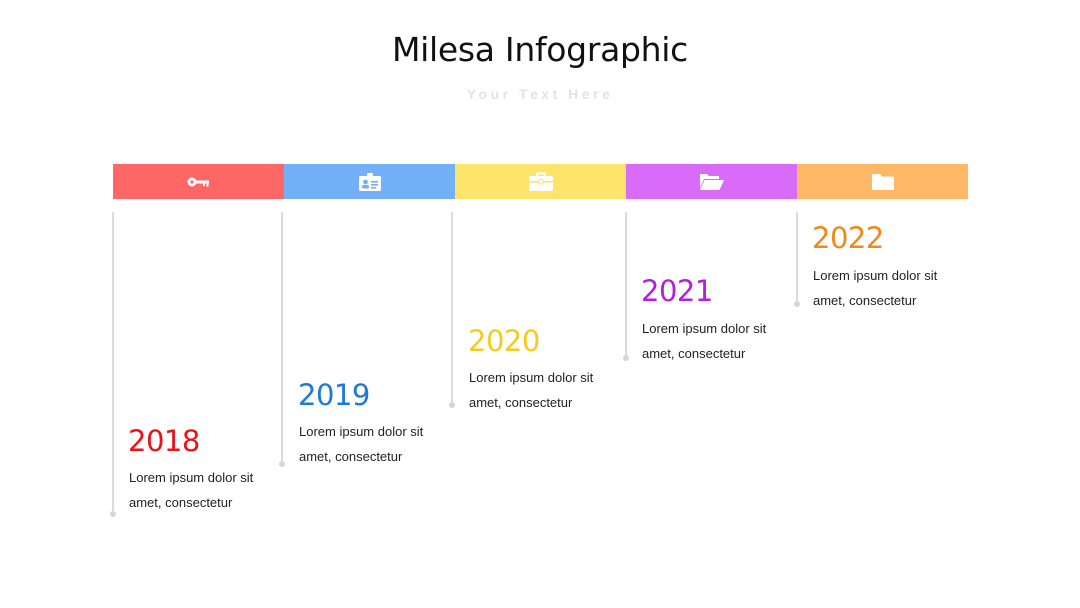  I want to click on briefcase-icon, so click(540, 181).